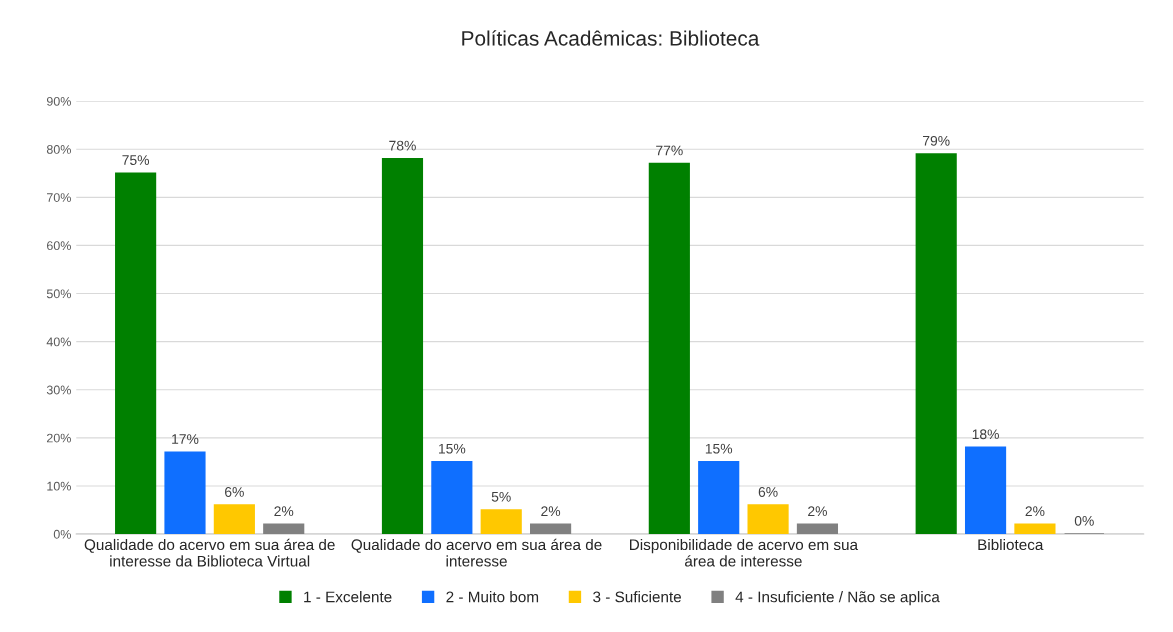  What do you see at coordinates (58, 390) in the screenshot?
I see `y-tick-label: 30%` at bounding box center [58, 390].